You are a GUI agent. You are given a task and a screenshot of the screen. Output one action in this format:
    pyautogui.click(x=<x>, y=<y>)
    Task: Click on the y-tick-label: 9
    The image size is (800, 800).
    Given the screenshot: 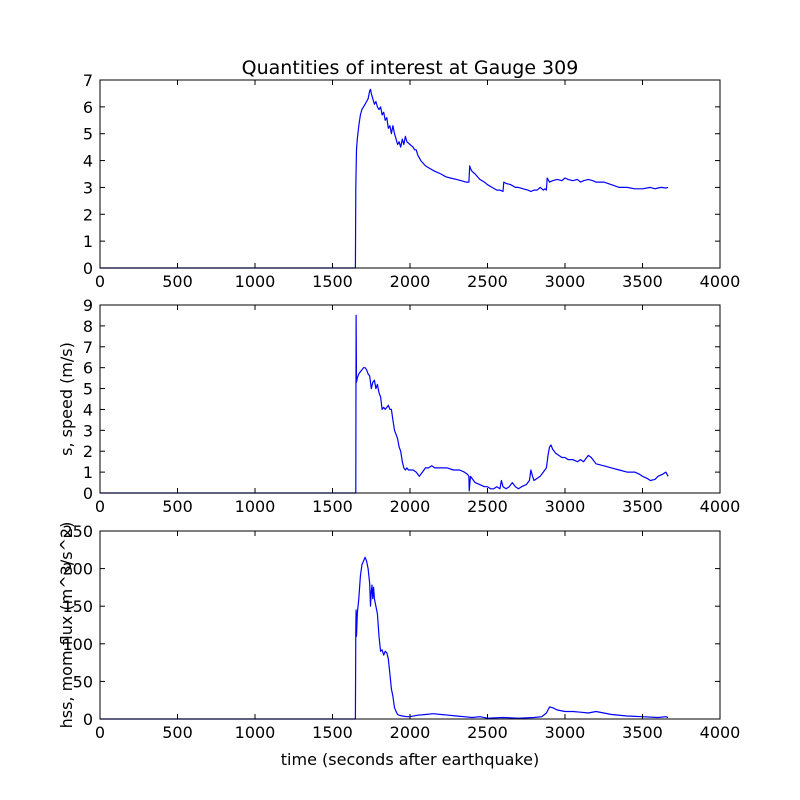 What is the action you would take?
    pyautogui.click(x=88, y=305)
    